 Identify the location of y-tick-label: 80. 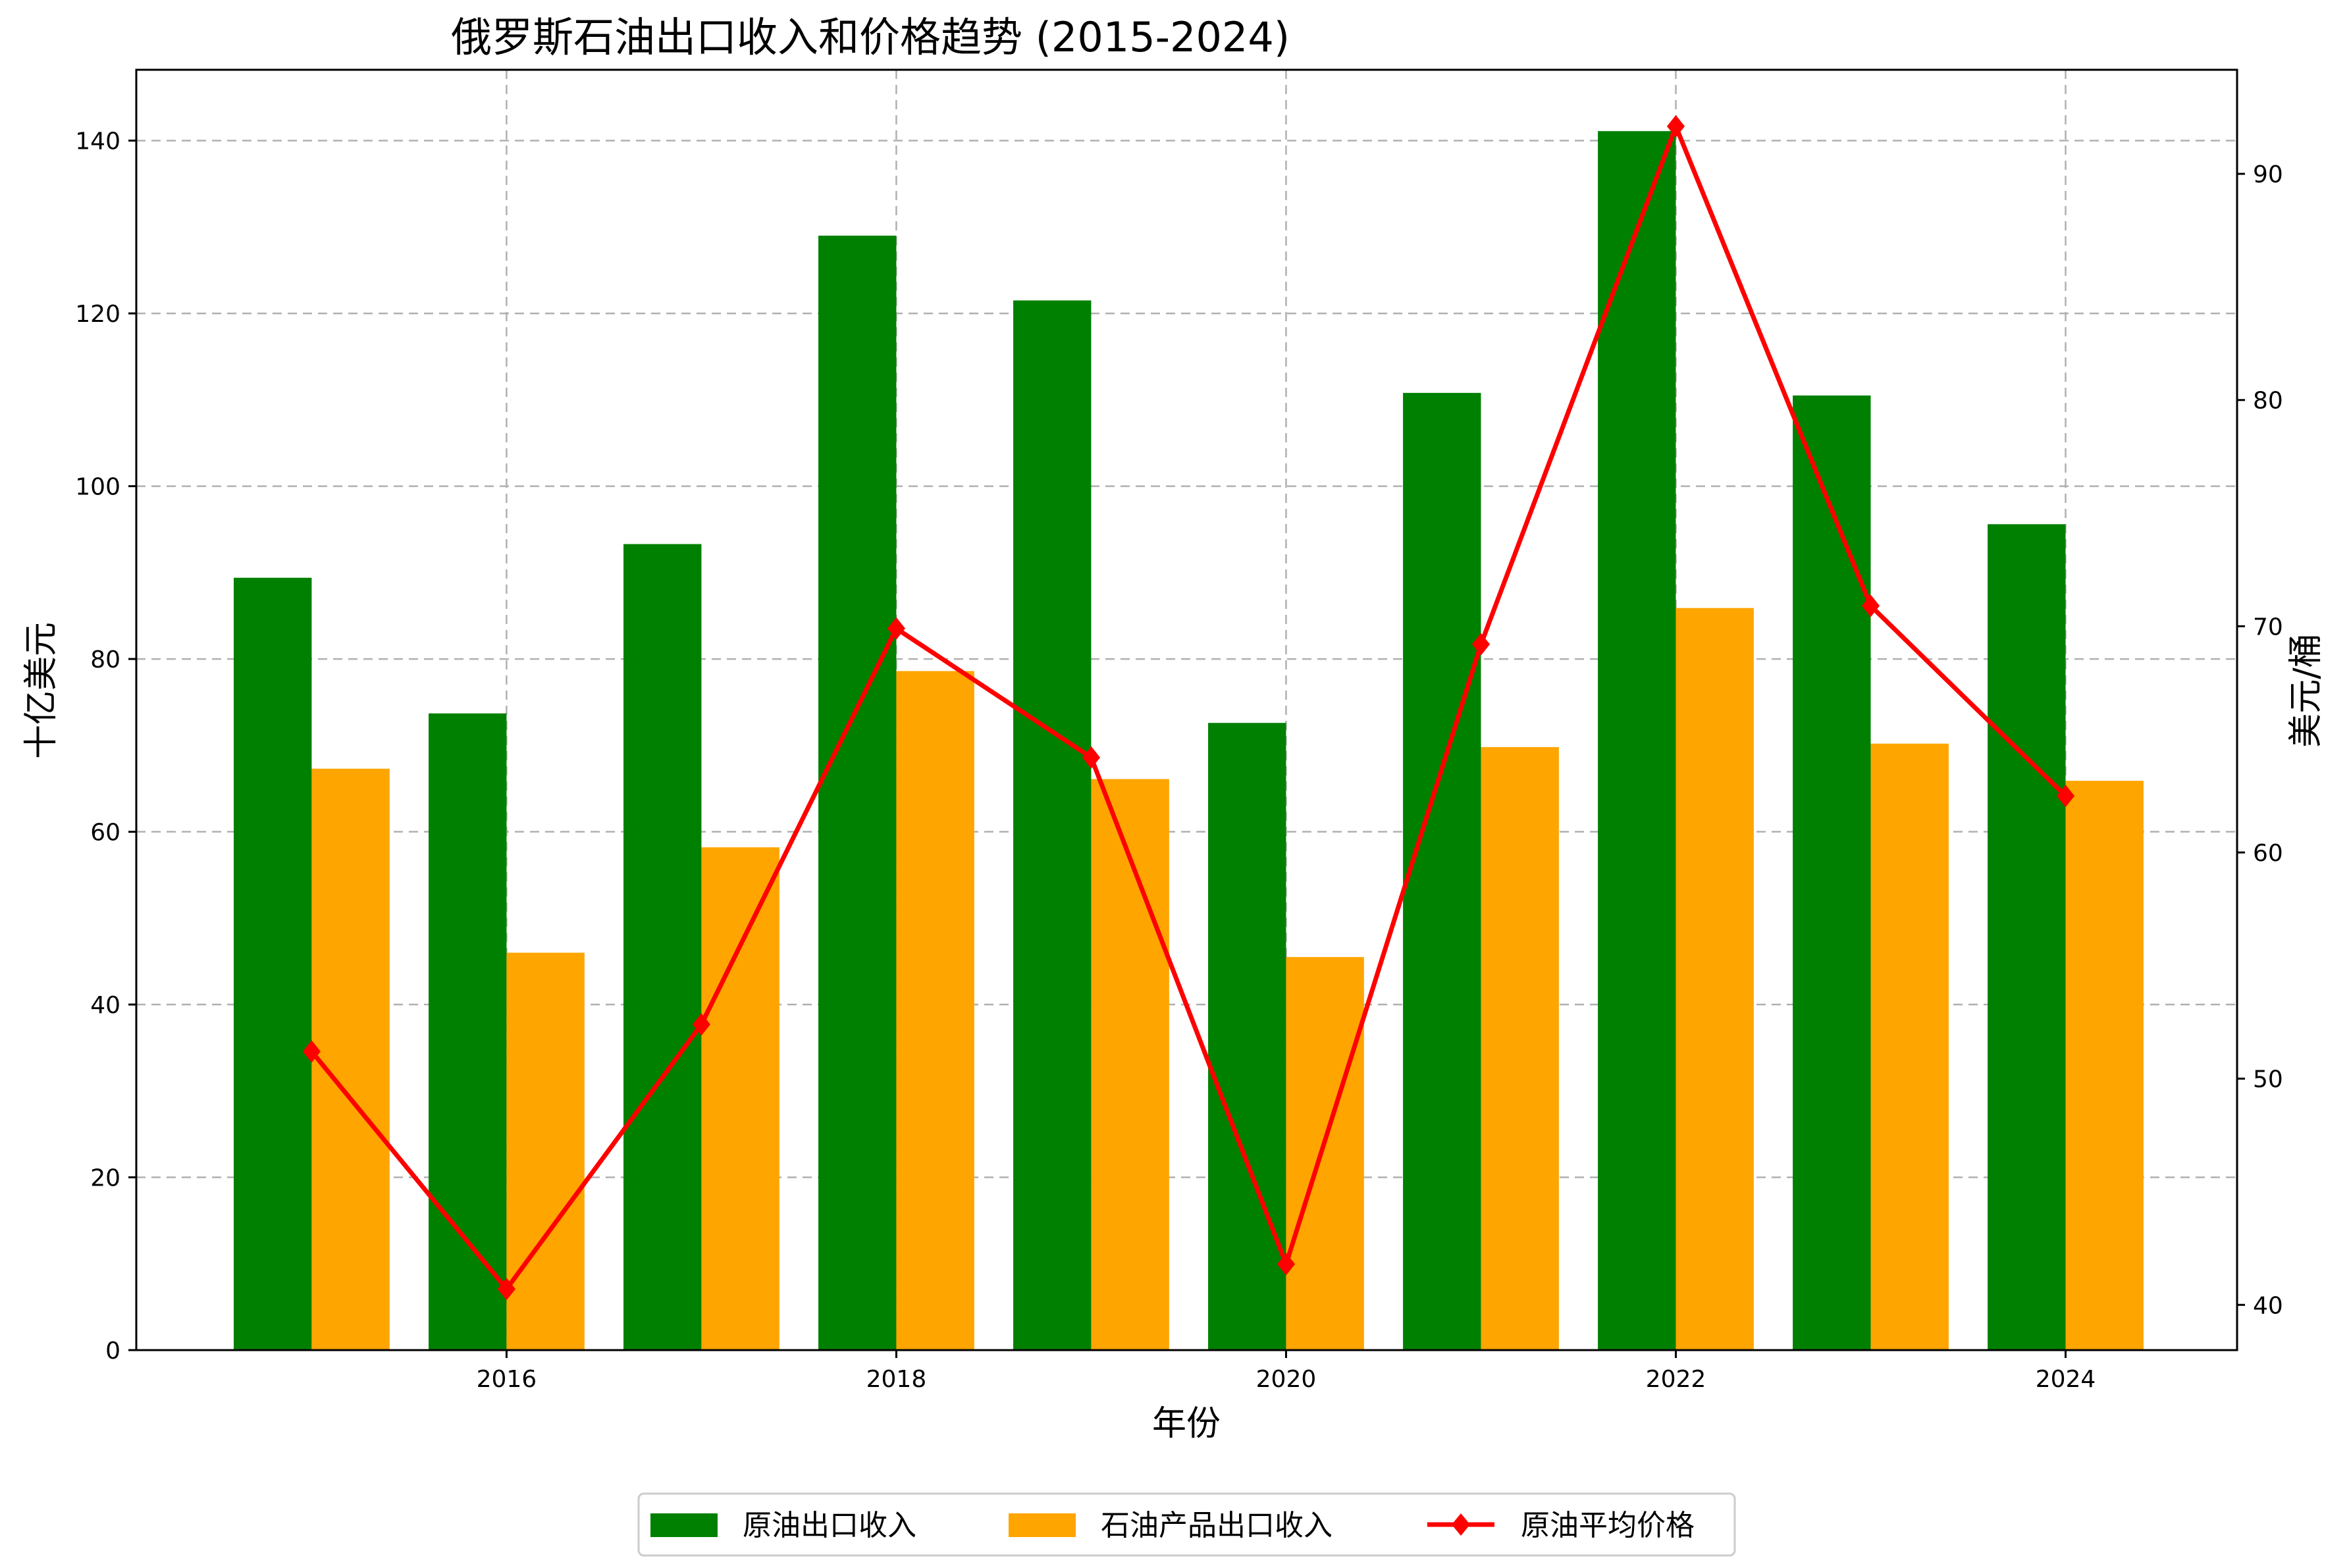
(105, 659).